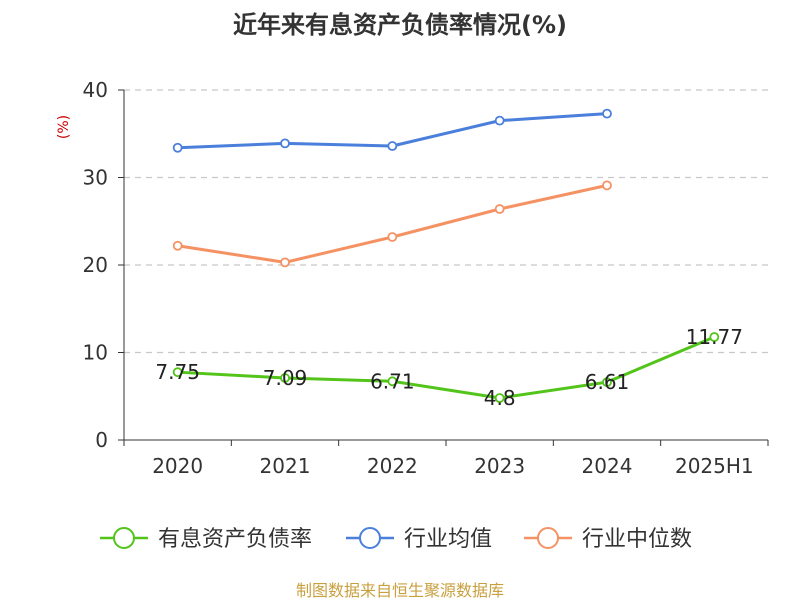  I want to click on legend-label: 有息资产负债率, so click(235, 539).